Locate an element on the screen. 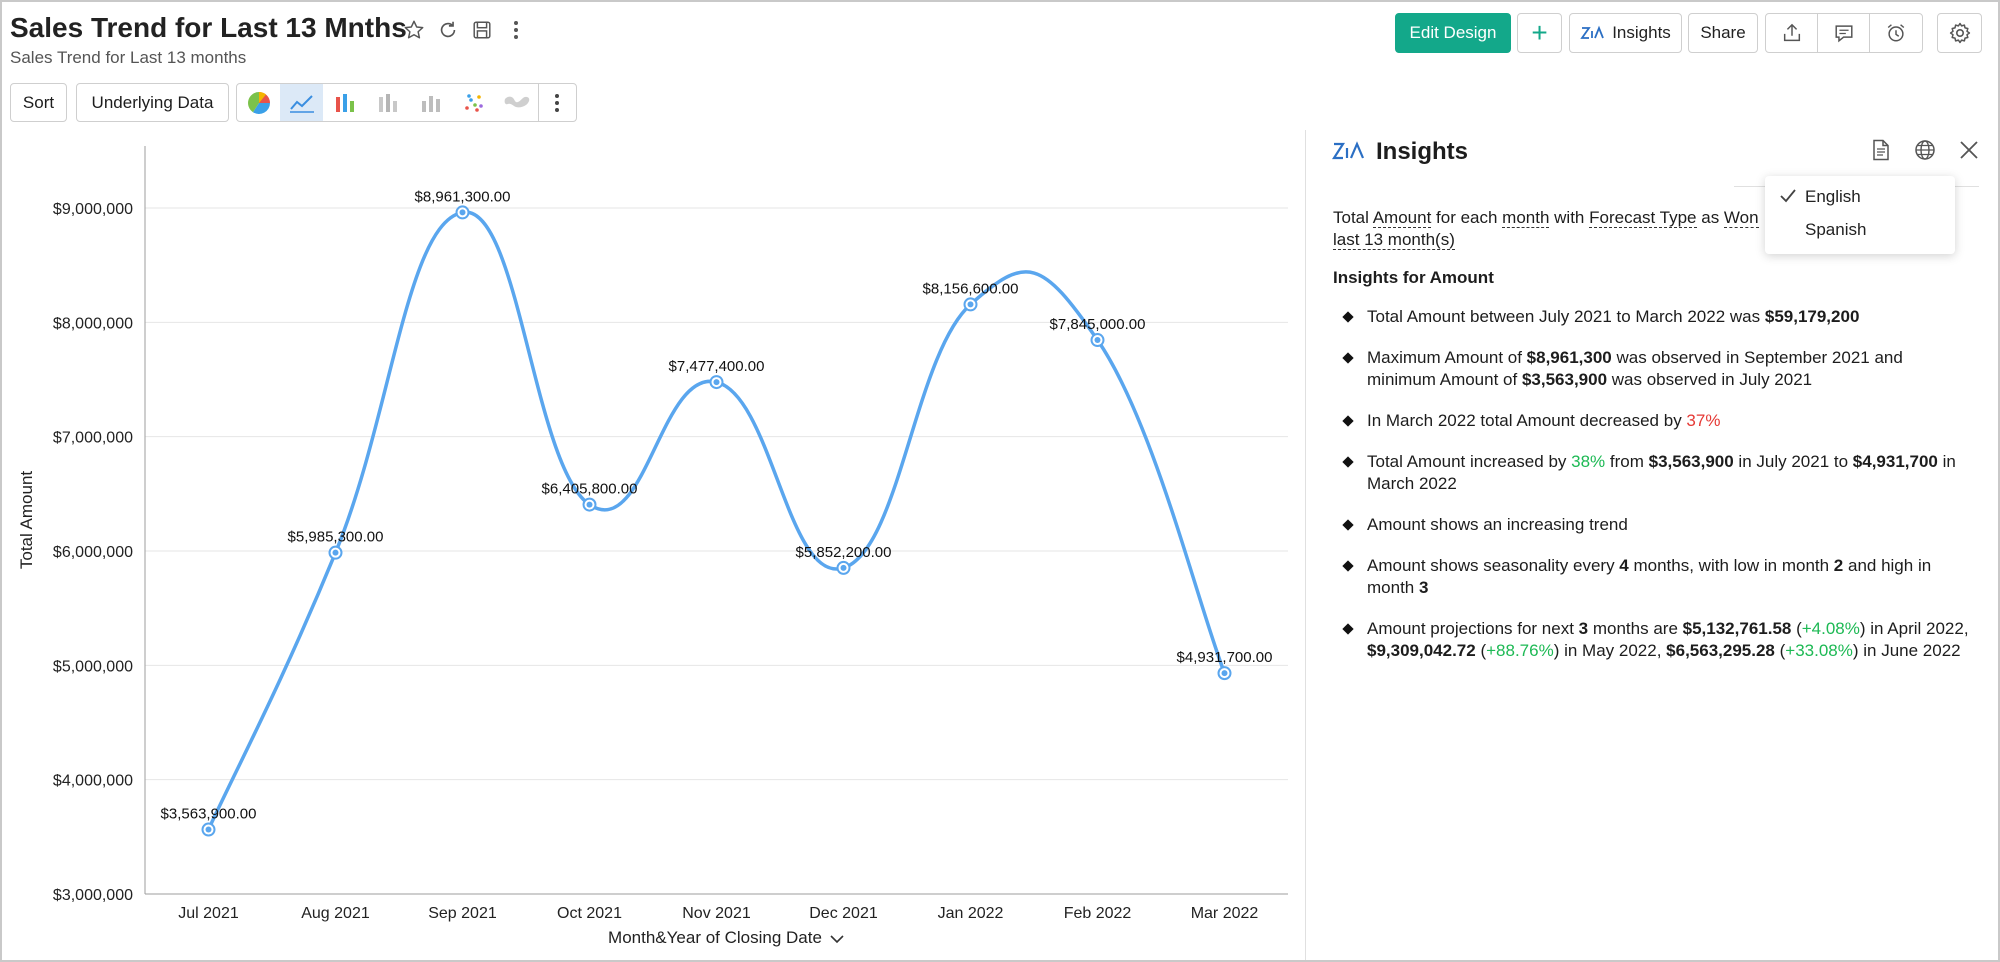 The image size is (2000, 962). scatter-chart-icon is located at coordinates (473, 102).